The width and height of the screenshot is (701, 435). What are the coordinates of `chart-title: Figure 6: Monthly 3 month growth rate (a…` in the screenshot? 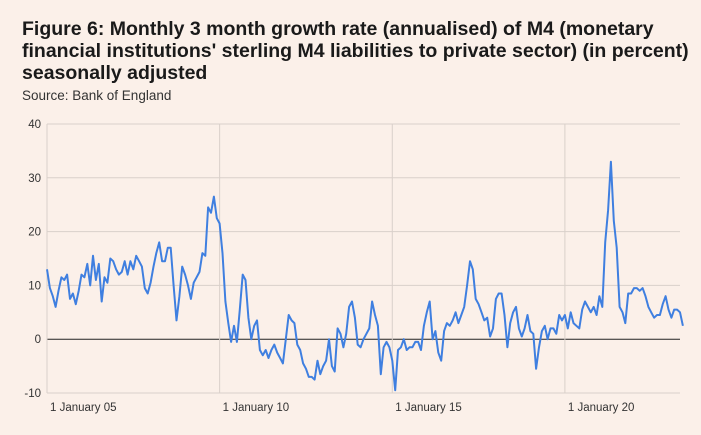 It's located at (355, 51).